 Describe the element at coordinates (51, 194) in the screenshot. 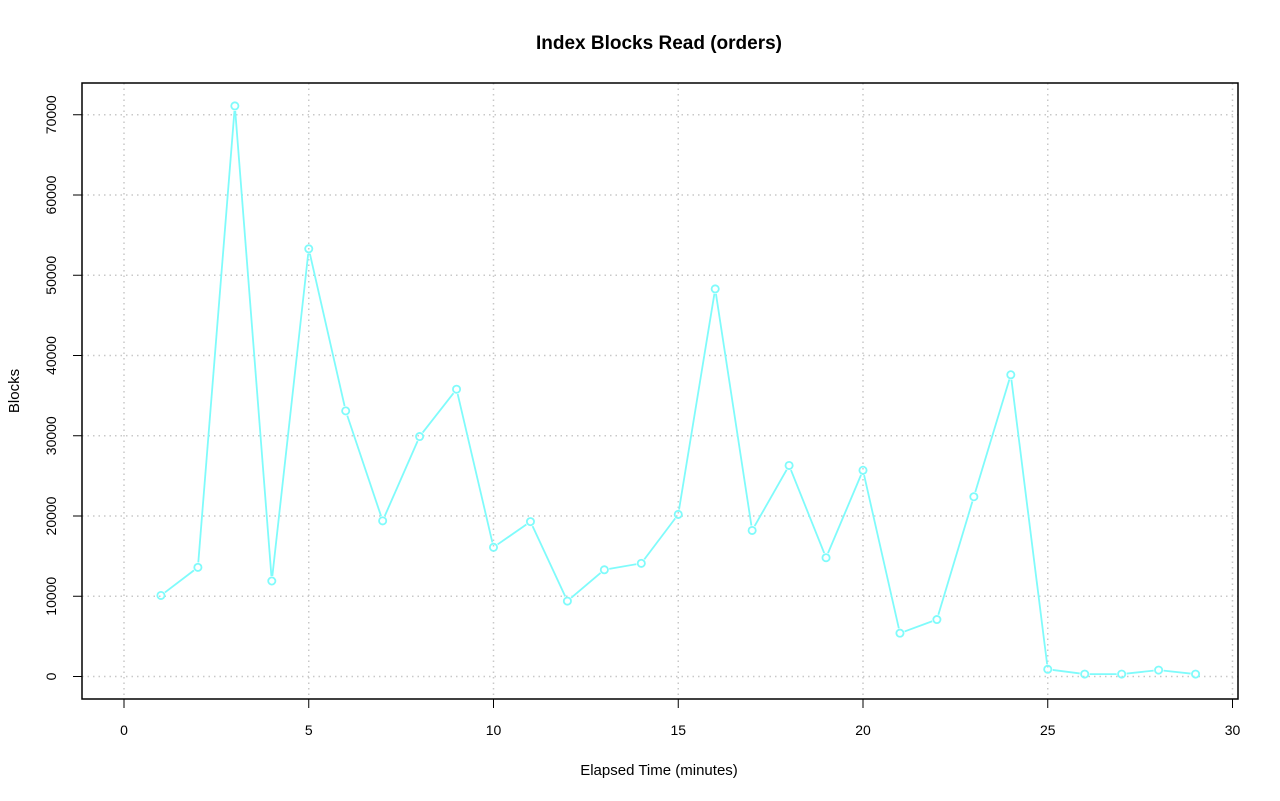

I see `y-tick-label: 60000` at that location.